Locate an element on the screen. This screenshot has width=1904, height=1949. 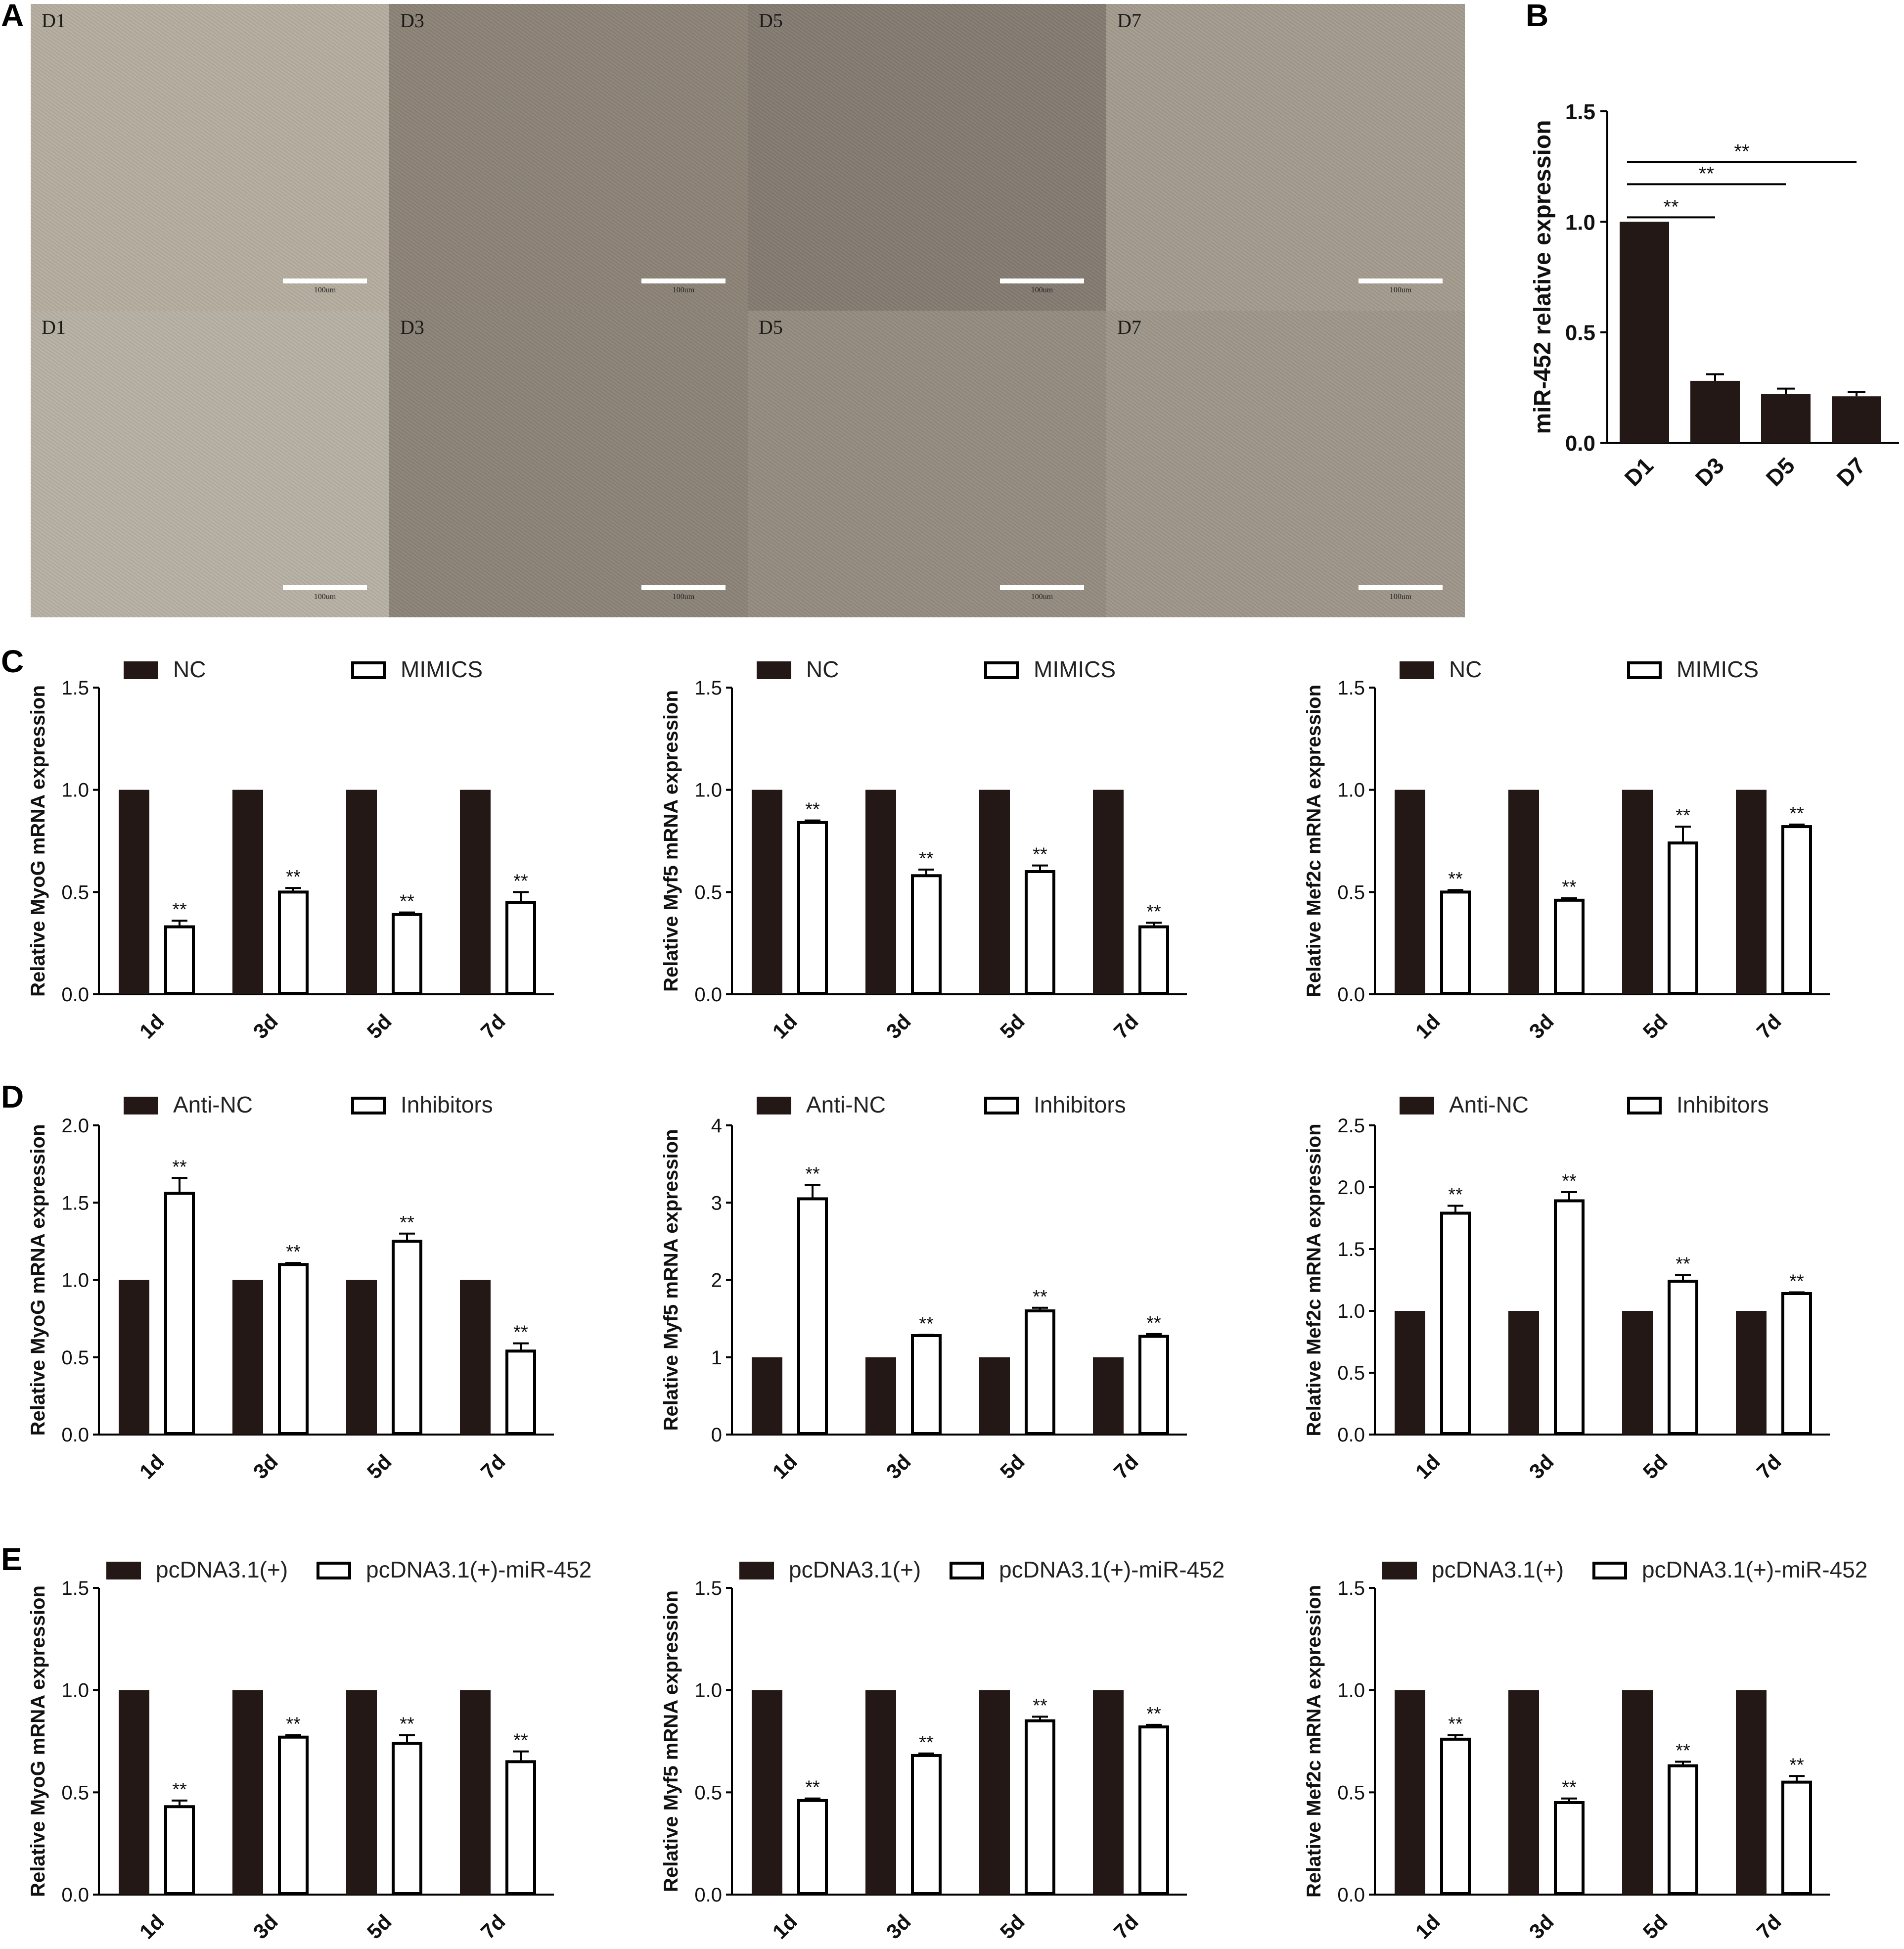
legend-label-control: NC is located at coordinates (1465, 669).